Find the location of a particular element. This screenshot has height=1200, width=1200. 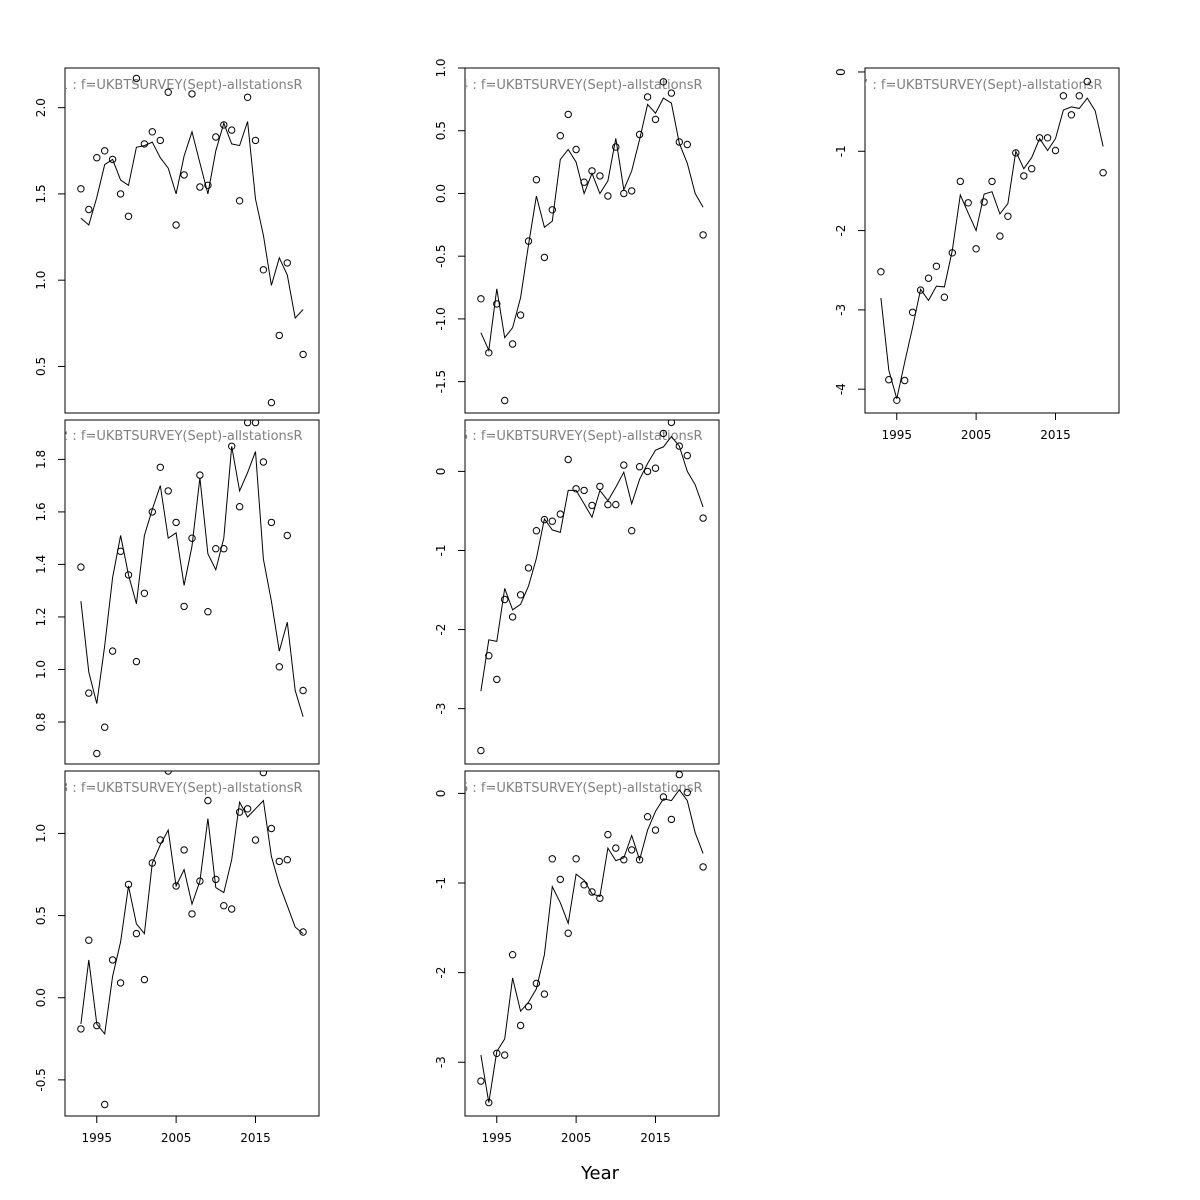

panel-title: 1 : f=UKBTSURVEY(Sept)-allstationsR is located at coordinates (181, 85).